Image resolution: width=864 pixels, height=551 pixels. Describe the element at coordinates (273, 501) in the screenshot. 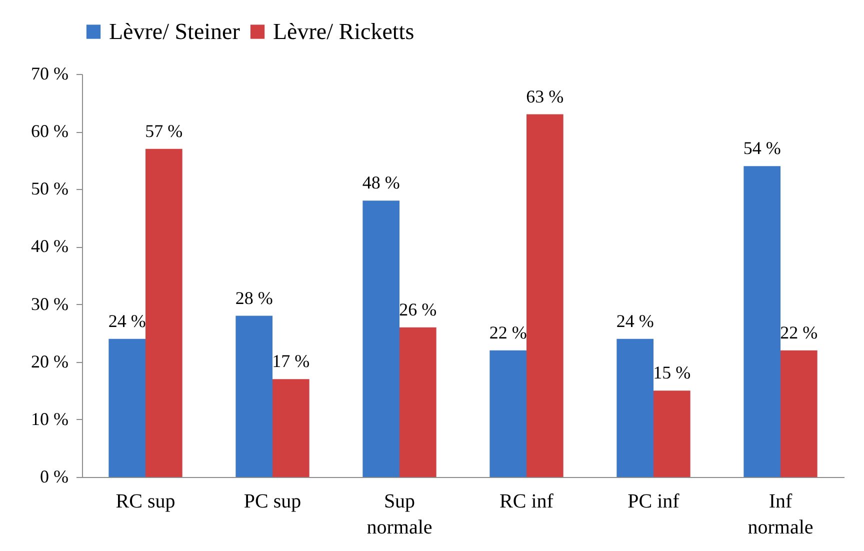

I see `x-tick-label: PC sup` at that location.